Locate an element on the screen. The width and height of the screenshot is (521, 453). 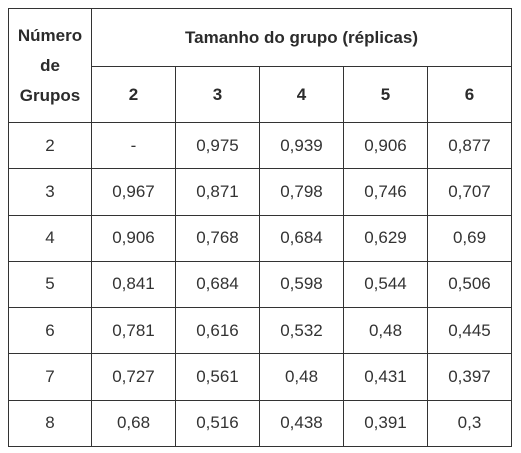
row-label: 5 is located at coordinates (50, 284).